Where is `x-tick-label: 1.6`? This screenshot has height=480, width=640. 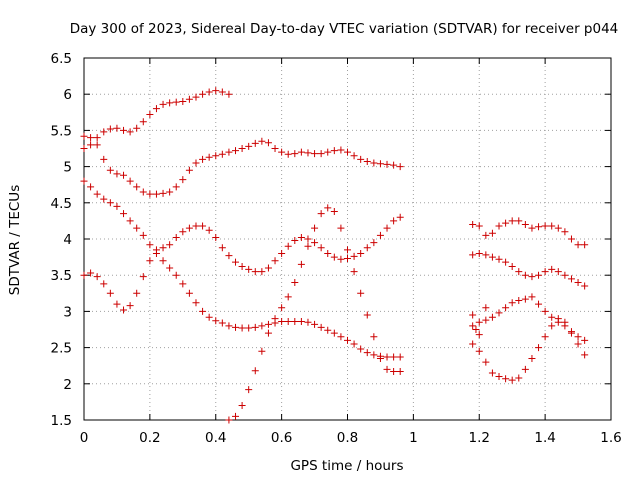 x-tick-label: 1.6 is located at coordinates (610, 438).